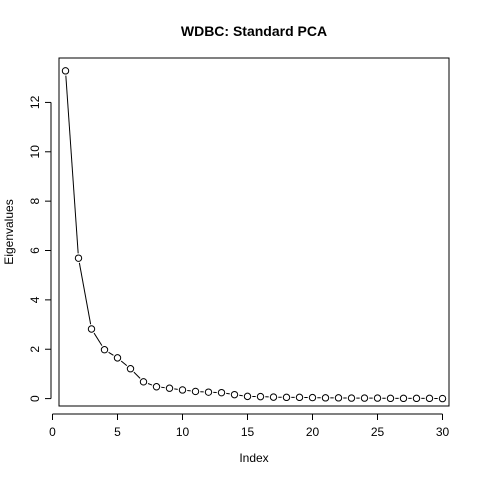 This screenshot has height=480, width=480. What do you see at coordinates (117, 432) in the screenshot?
I see `x-tick-label: 5` at bounding box center [117, 432].